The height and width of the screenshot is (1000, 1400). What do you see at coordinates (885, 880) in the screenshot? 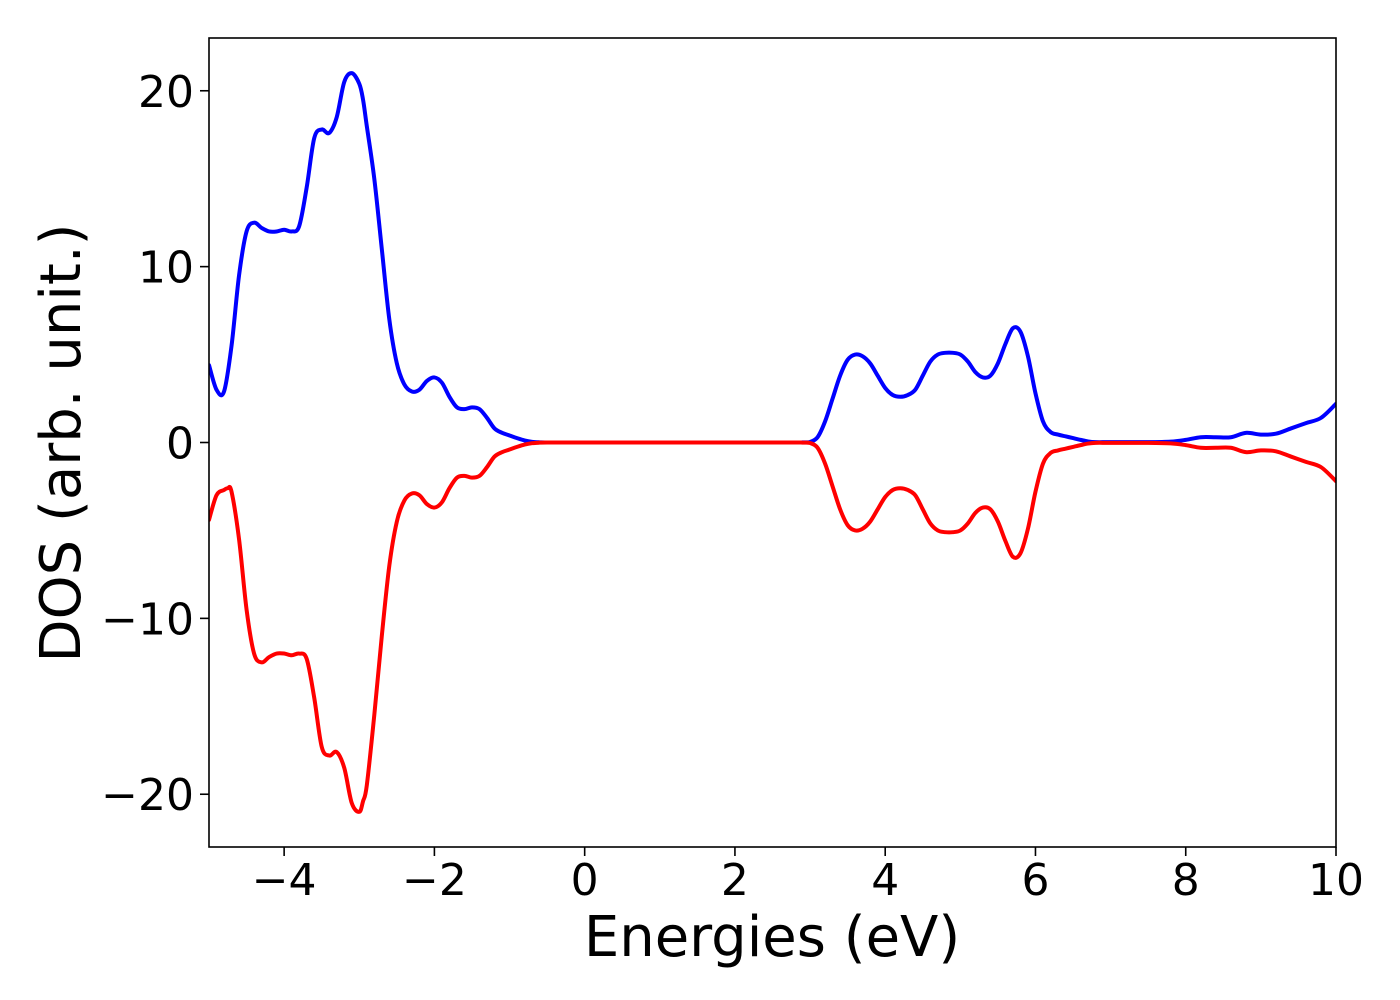
I see `x-tick-label: 4` at bounding box center [885, 880].